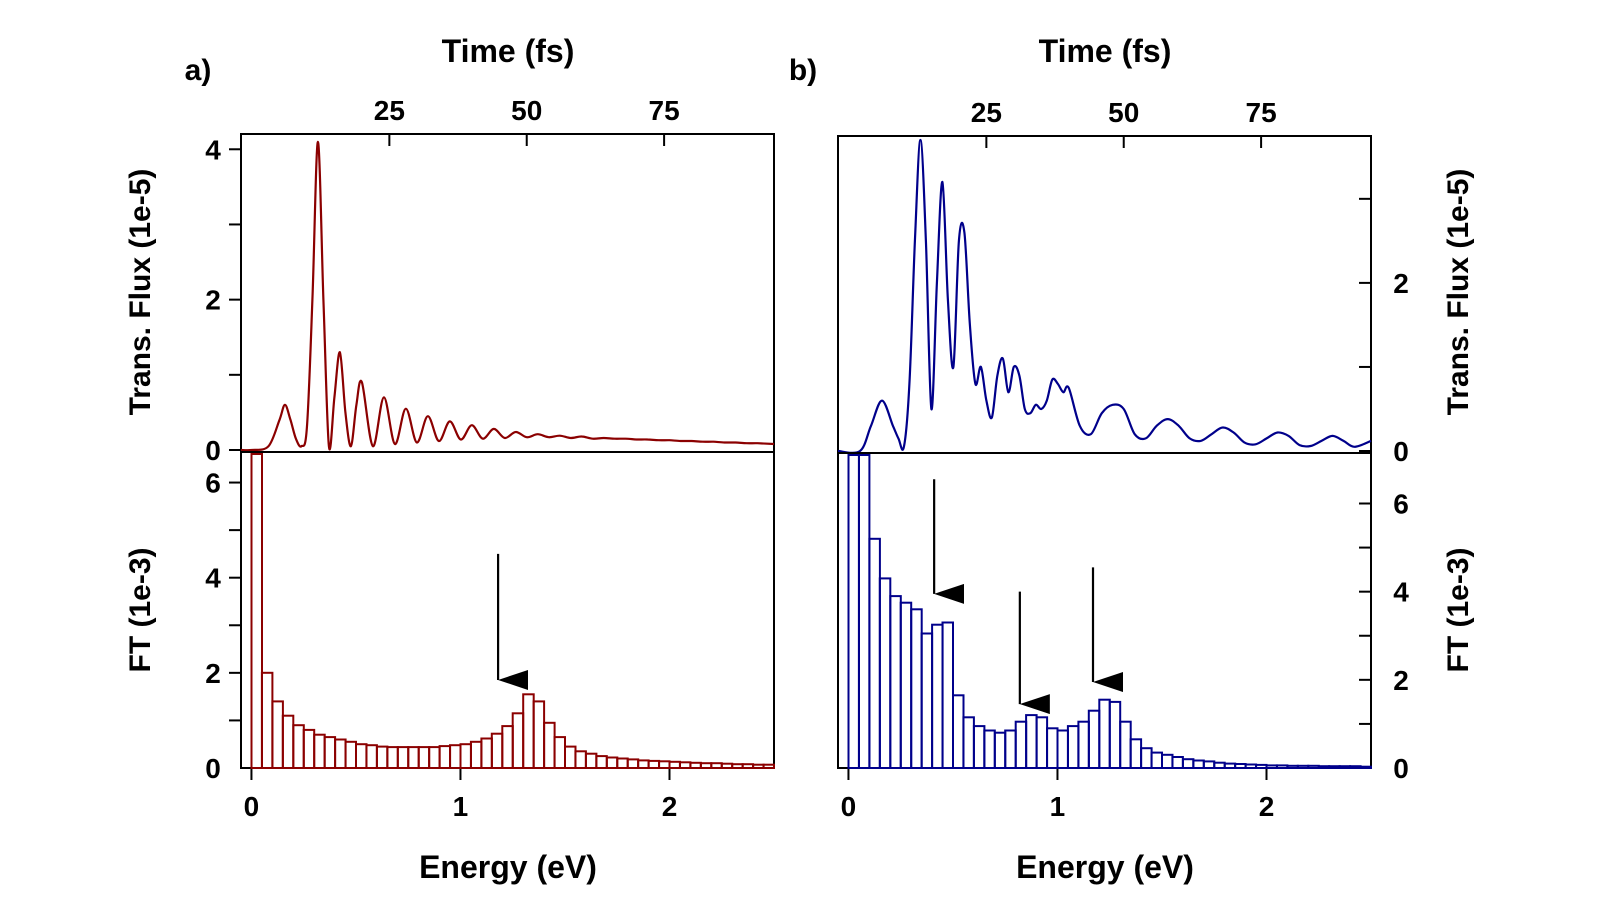 The image size is (1600, 900). I want to click on ft-frame-a, so click(507, 610).